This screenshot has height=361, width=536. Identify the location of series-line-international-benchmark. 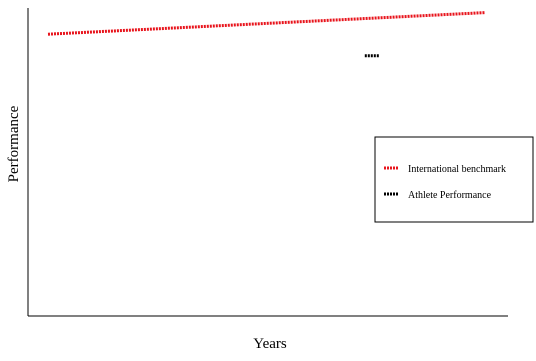
(266, 23).